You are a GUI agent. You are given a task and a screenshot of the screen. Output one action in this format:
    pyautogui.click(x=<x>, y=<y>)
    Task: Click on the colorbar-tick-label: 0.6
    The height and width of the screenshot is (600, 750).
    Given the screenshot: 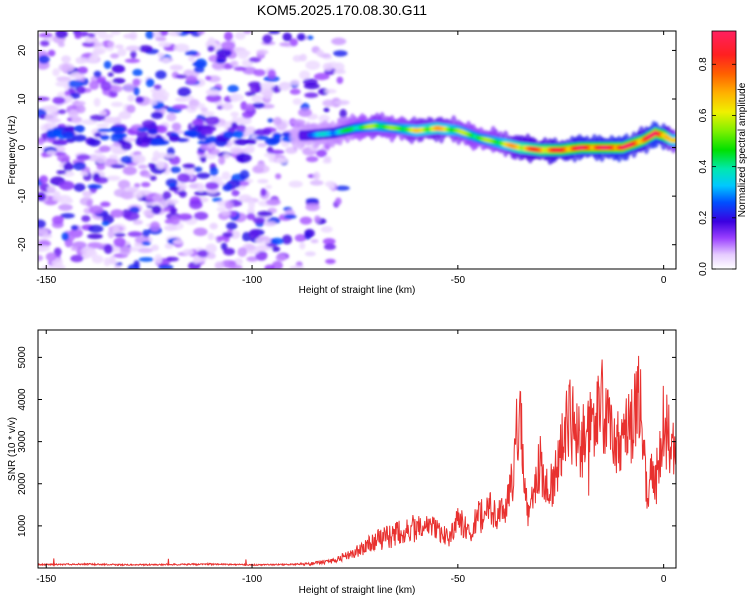 What is the action you would take?
    pyautogui.click(x=703, y=115)
    